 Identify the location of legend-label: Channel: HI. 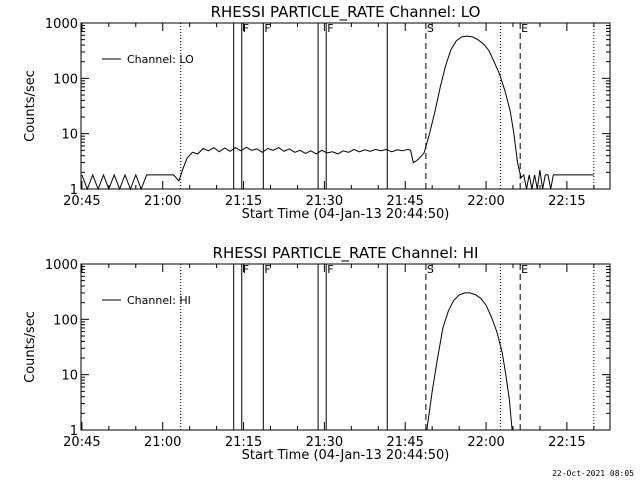
(159, 300).